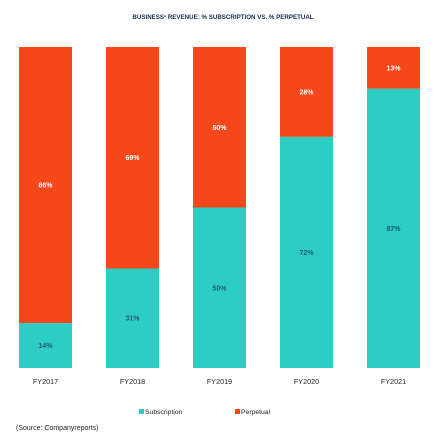  I want to click on category-label-fy2019: FY2019, so click(219, 381).